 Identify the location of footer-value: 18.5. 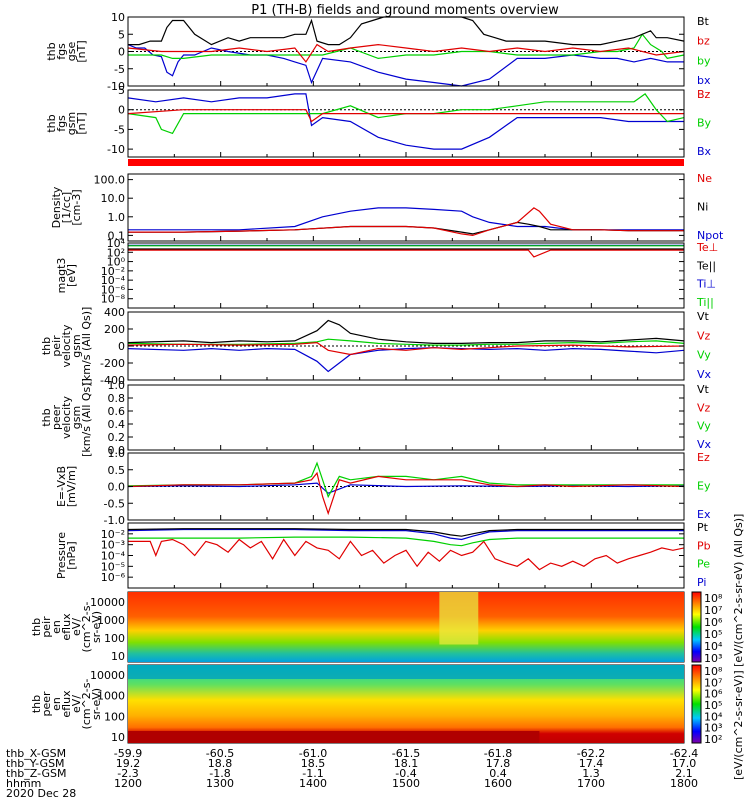
(313, 763).